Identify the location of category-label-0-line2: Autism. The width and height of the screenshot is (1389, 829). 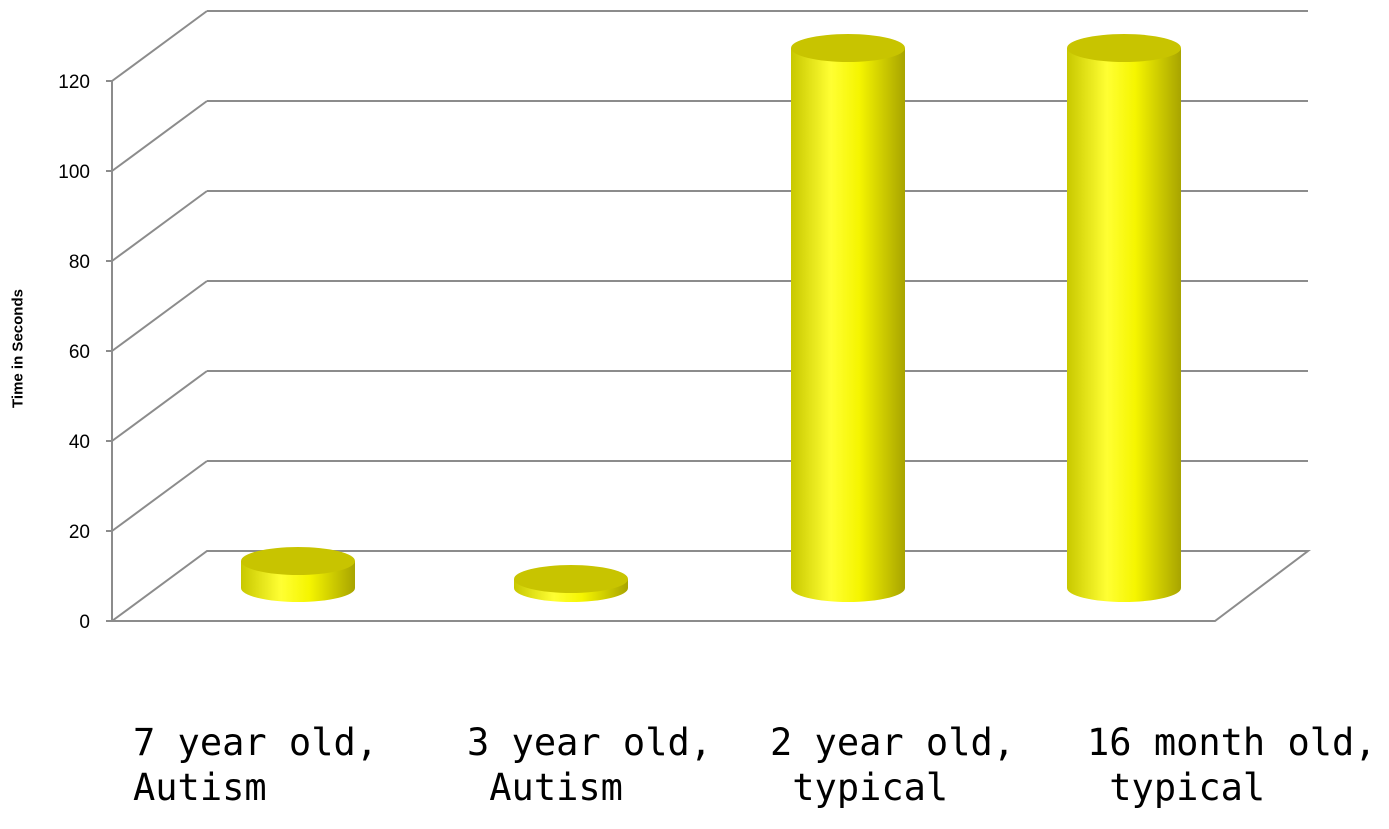
(200, 787).